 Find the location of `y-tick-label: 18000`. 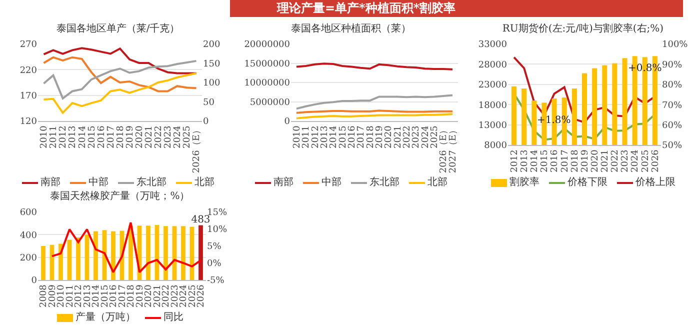

y-tick-label: 18000 is located at coordinates (493, 105).